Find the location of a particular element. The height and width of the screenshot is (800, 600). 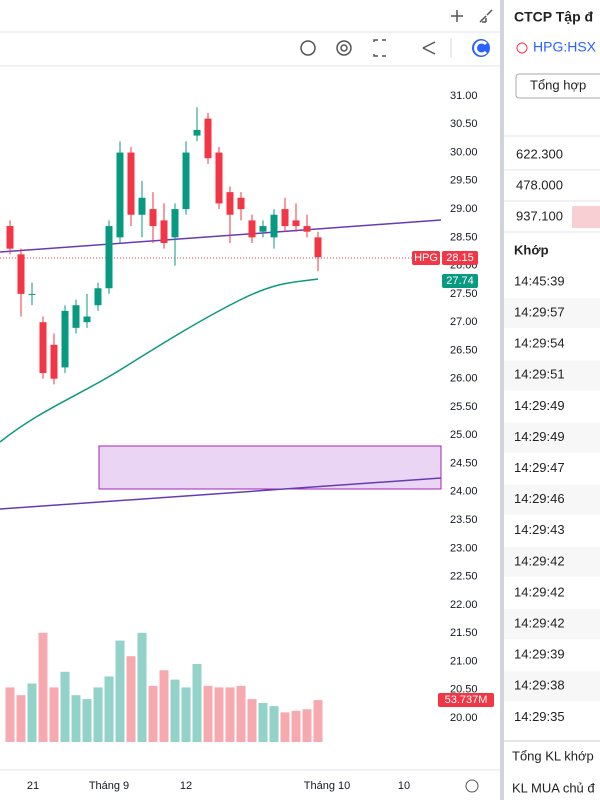

price-tick: 31.00 is located at coordinates (464, 96).